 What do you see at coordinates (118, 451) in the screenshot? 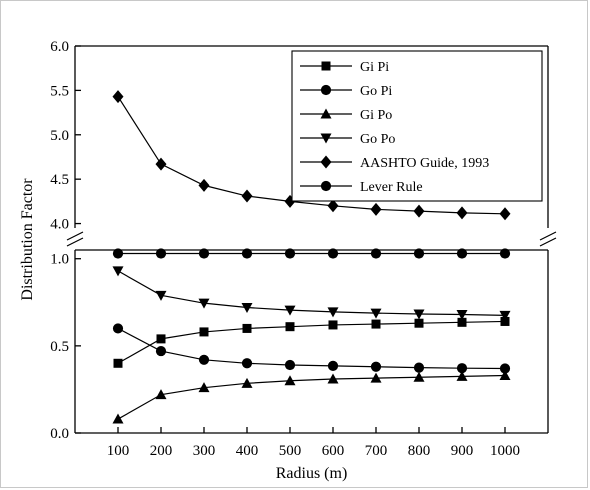
I see `x-tick-label: 100` at bounding box center [118, 451].